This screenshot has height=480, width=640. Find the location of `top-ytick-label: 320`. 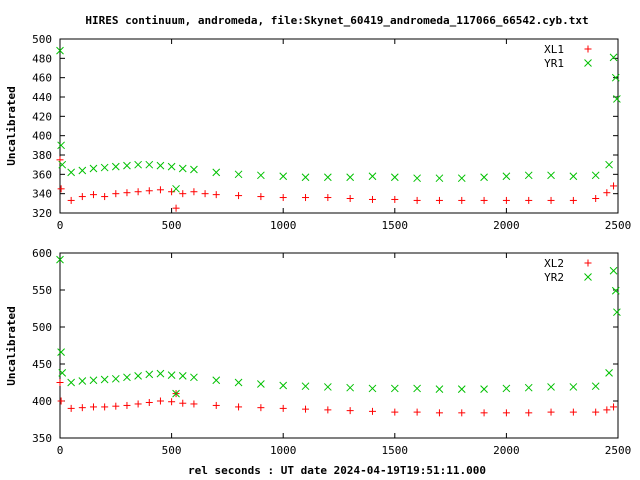

top-ytick-label: 320 is located at coordinates (42, 213).